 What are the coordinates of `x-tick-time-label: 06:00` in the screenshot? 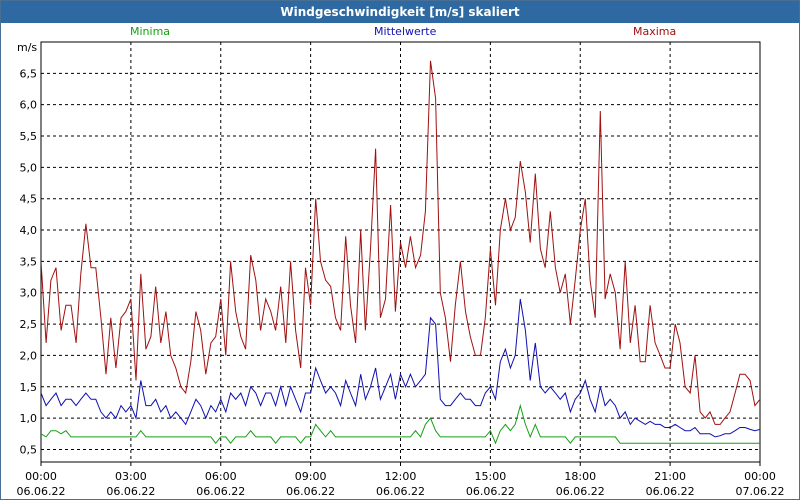 It's located at (221, 476).